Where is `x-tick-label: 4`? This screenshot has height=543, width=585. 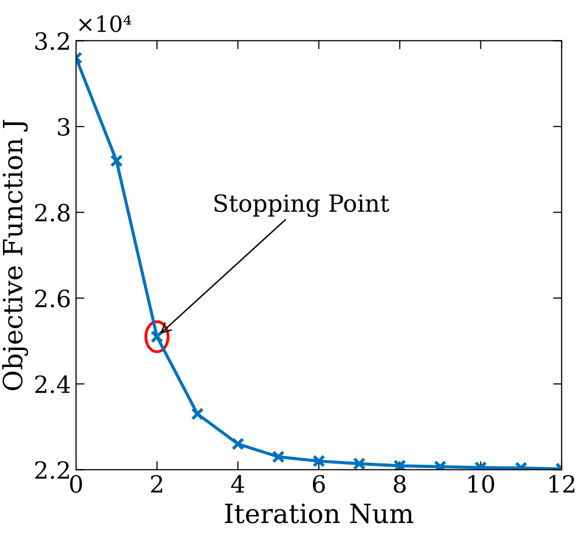
x-tick-label: 4 is located at coordinates (237, 483).